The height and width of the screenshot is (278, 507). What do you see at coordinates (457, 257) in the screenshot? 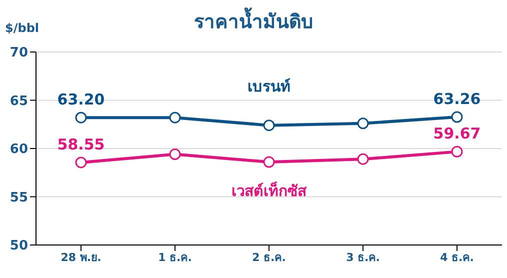
I see `x-tick-label: 4 ธ.ค.` at bounding box center [457, 257].